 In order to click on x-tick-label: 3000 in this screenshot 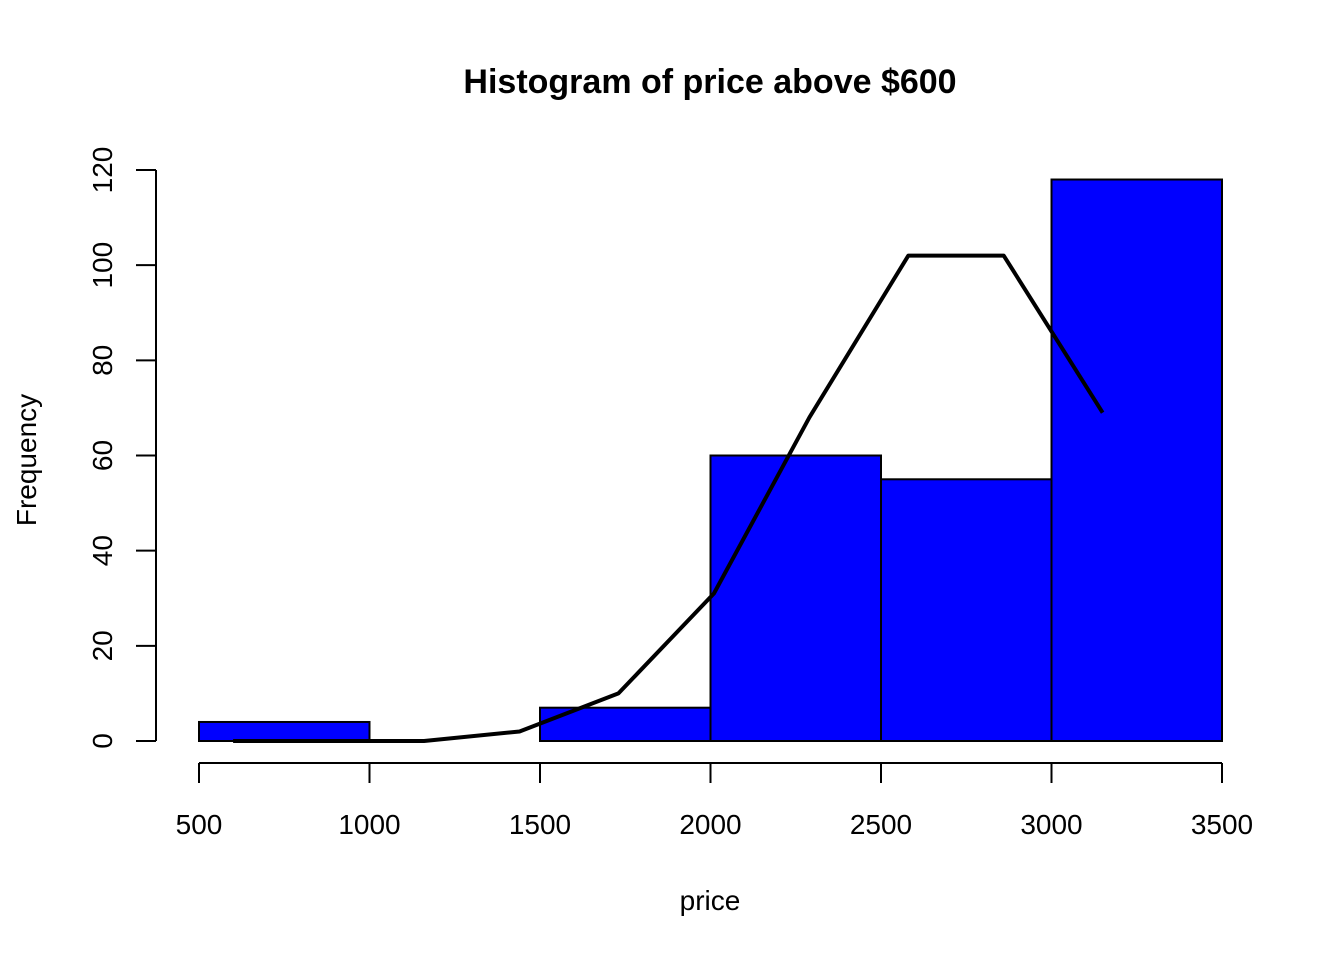, I will do `click(1051, 824)`.